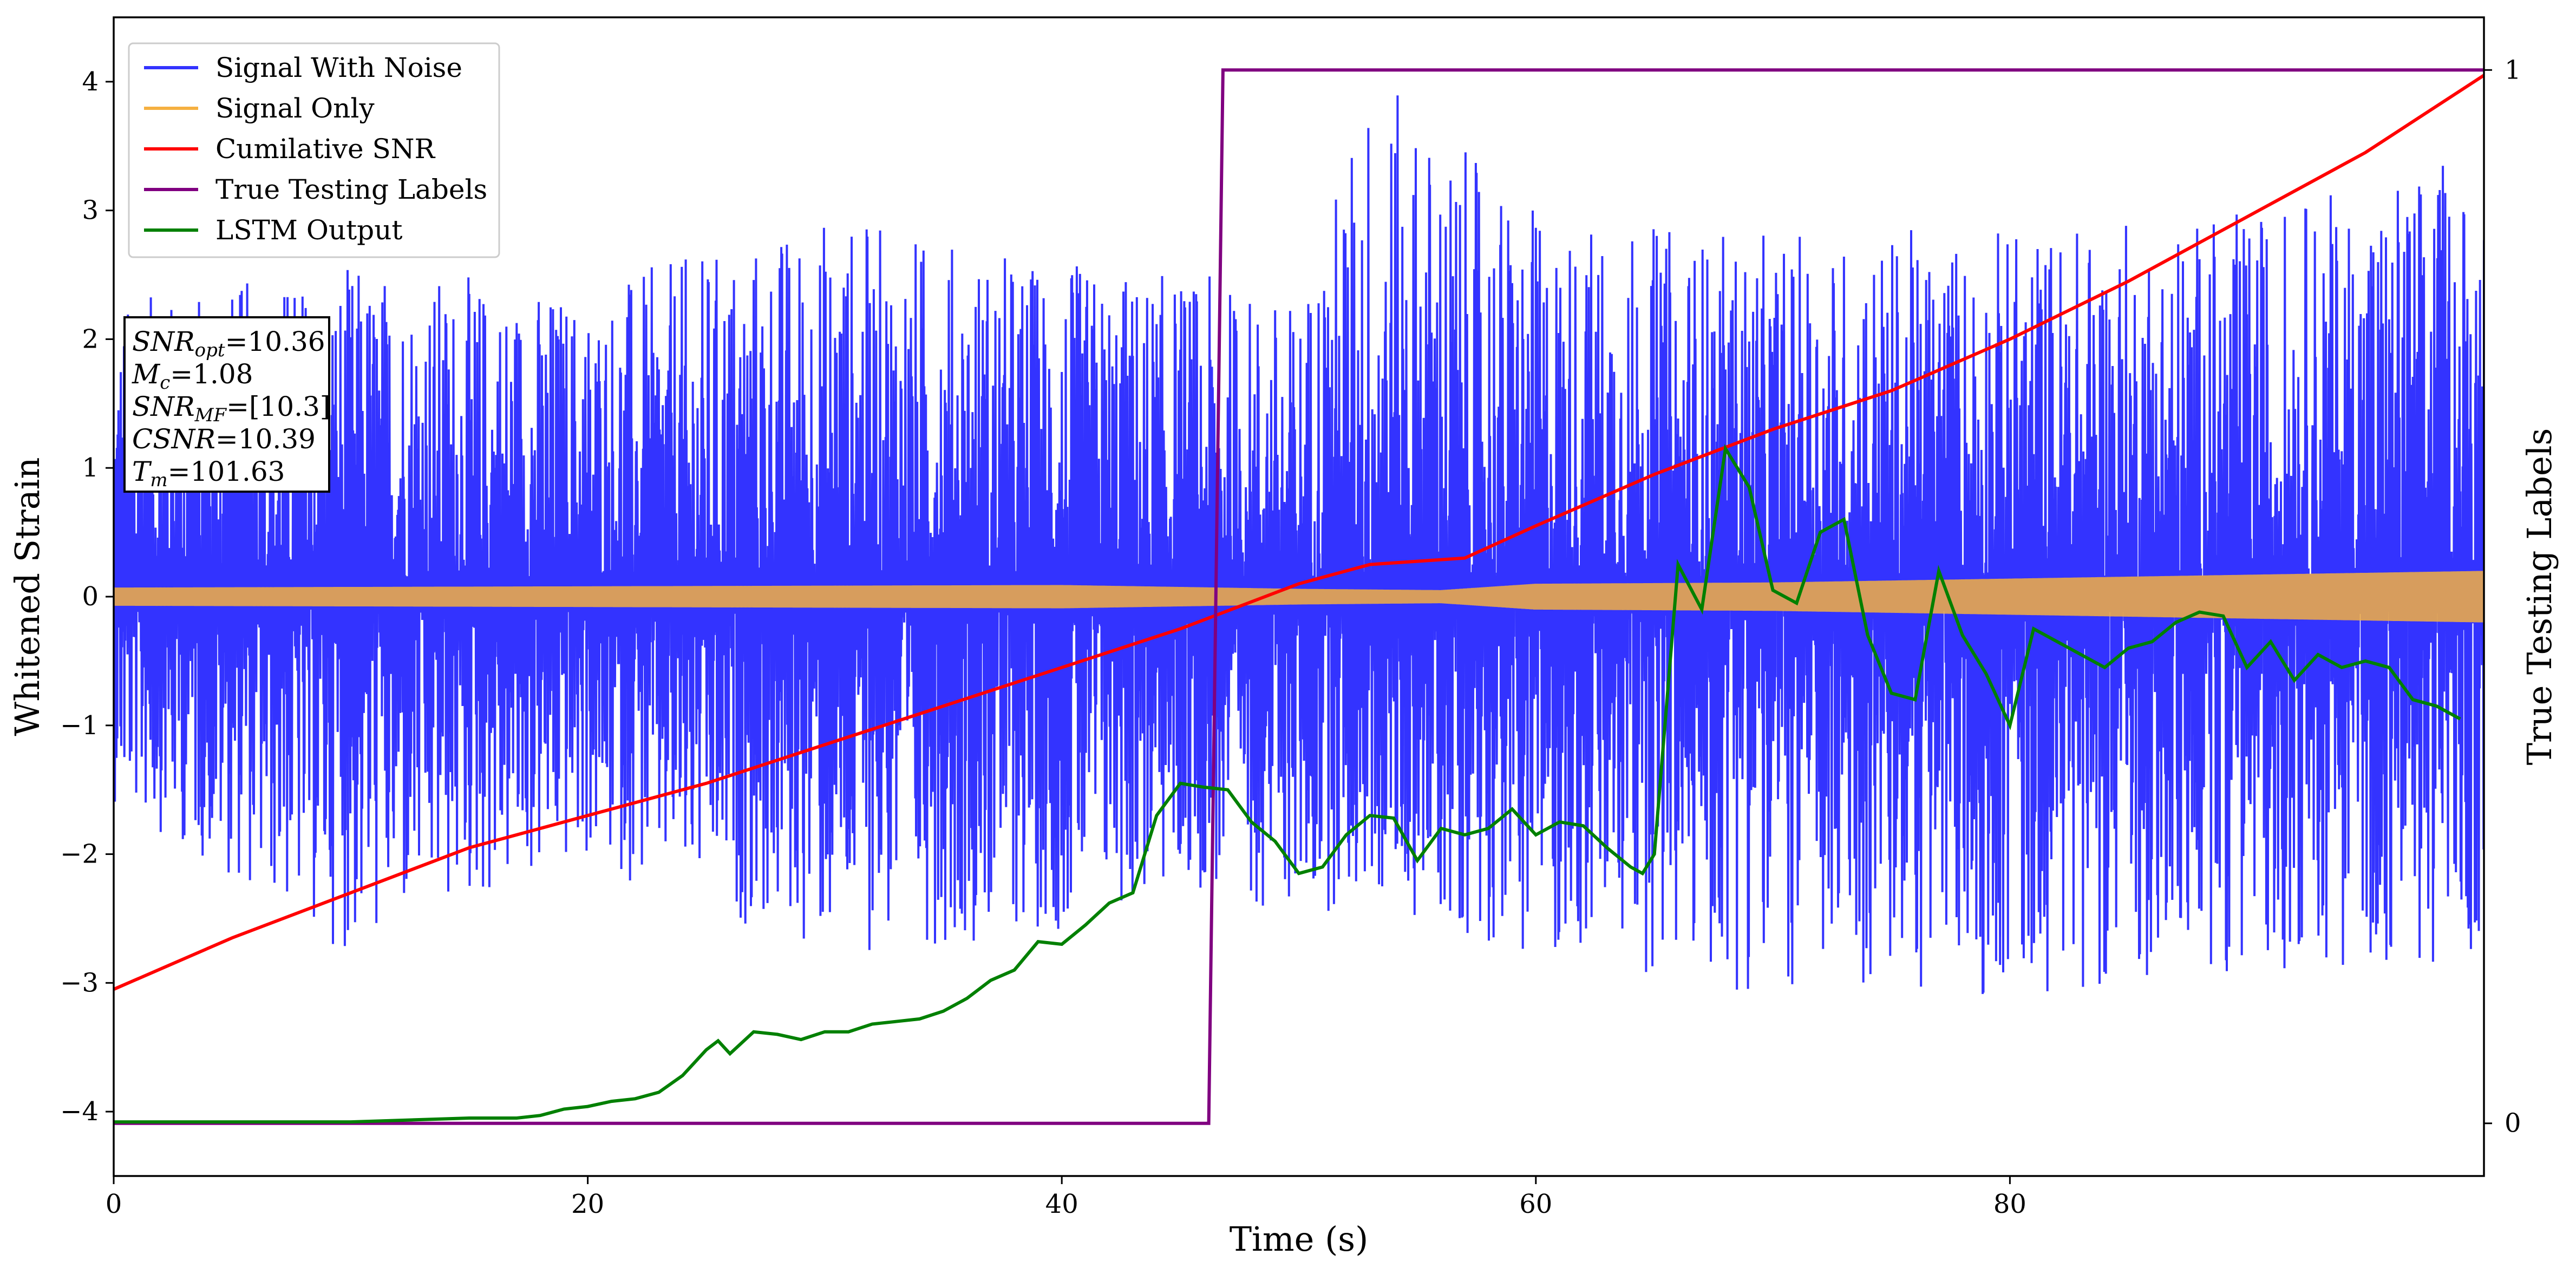  What do you see at coordinates (308, 230) in the screenshot?
I see `legend-label: LSTM Output` at bounding box center [308, 230].